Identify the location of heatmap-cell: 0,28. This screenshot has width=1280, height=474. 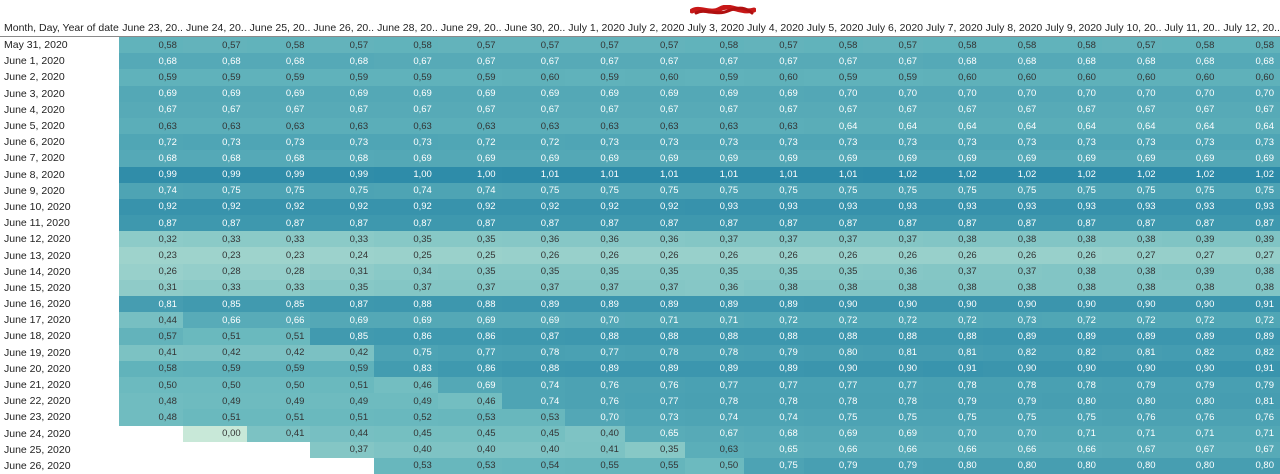
(214, 271).